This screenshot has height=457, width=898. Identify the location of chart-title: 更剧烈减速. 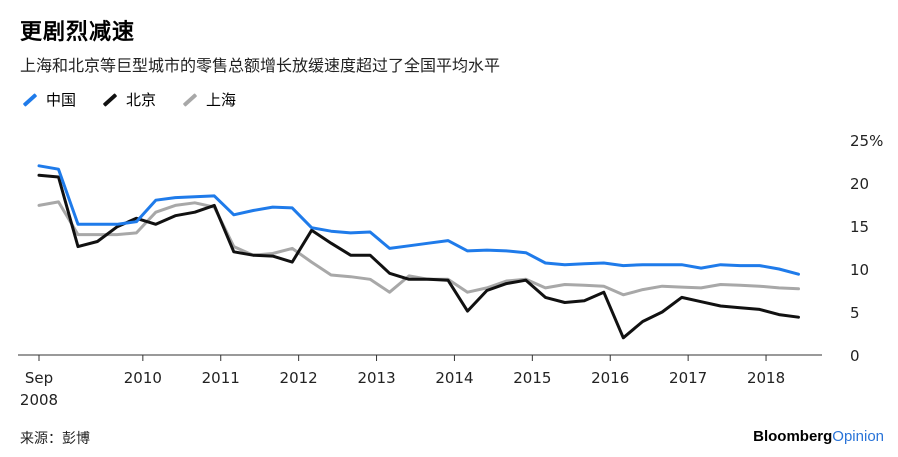
(78, 32).